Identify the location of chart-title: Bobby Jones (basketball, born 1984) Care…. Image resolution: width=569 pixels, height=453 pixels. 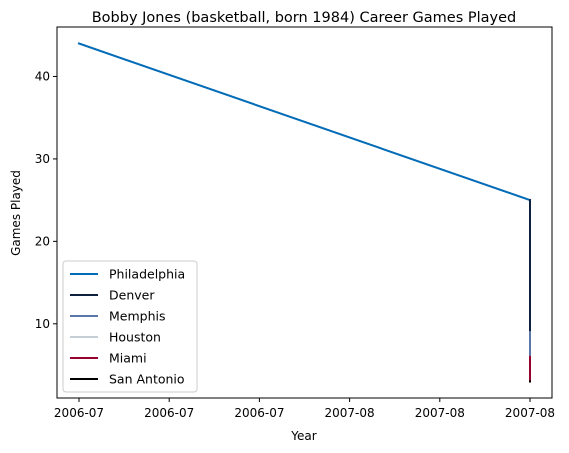
(304, 18).